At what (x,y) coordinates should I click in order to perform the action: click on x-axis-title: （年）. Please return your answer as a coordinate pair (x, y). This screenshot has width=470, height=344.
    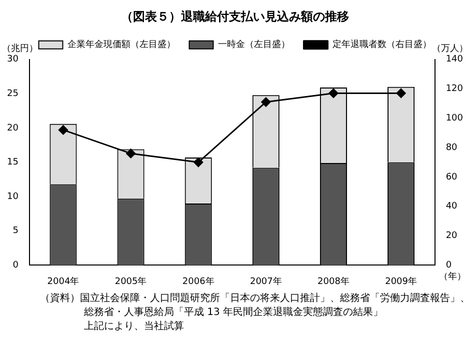
    Looking at the image, I should click on (452, 276).